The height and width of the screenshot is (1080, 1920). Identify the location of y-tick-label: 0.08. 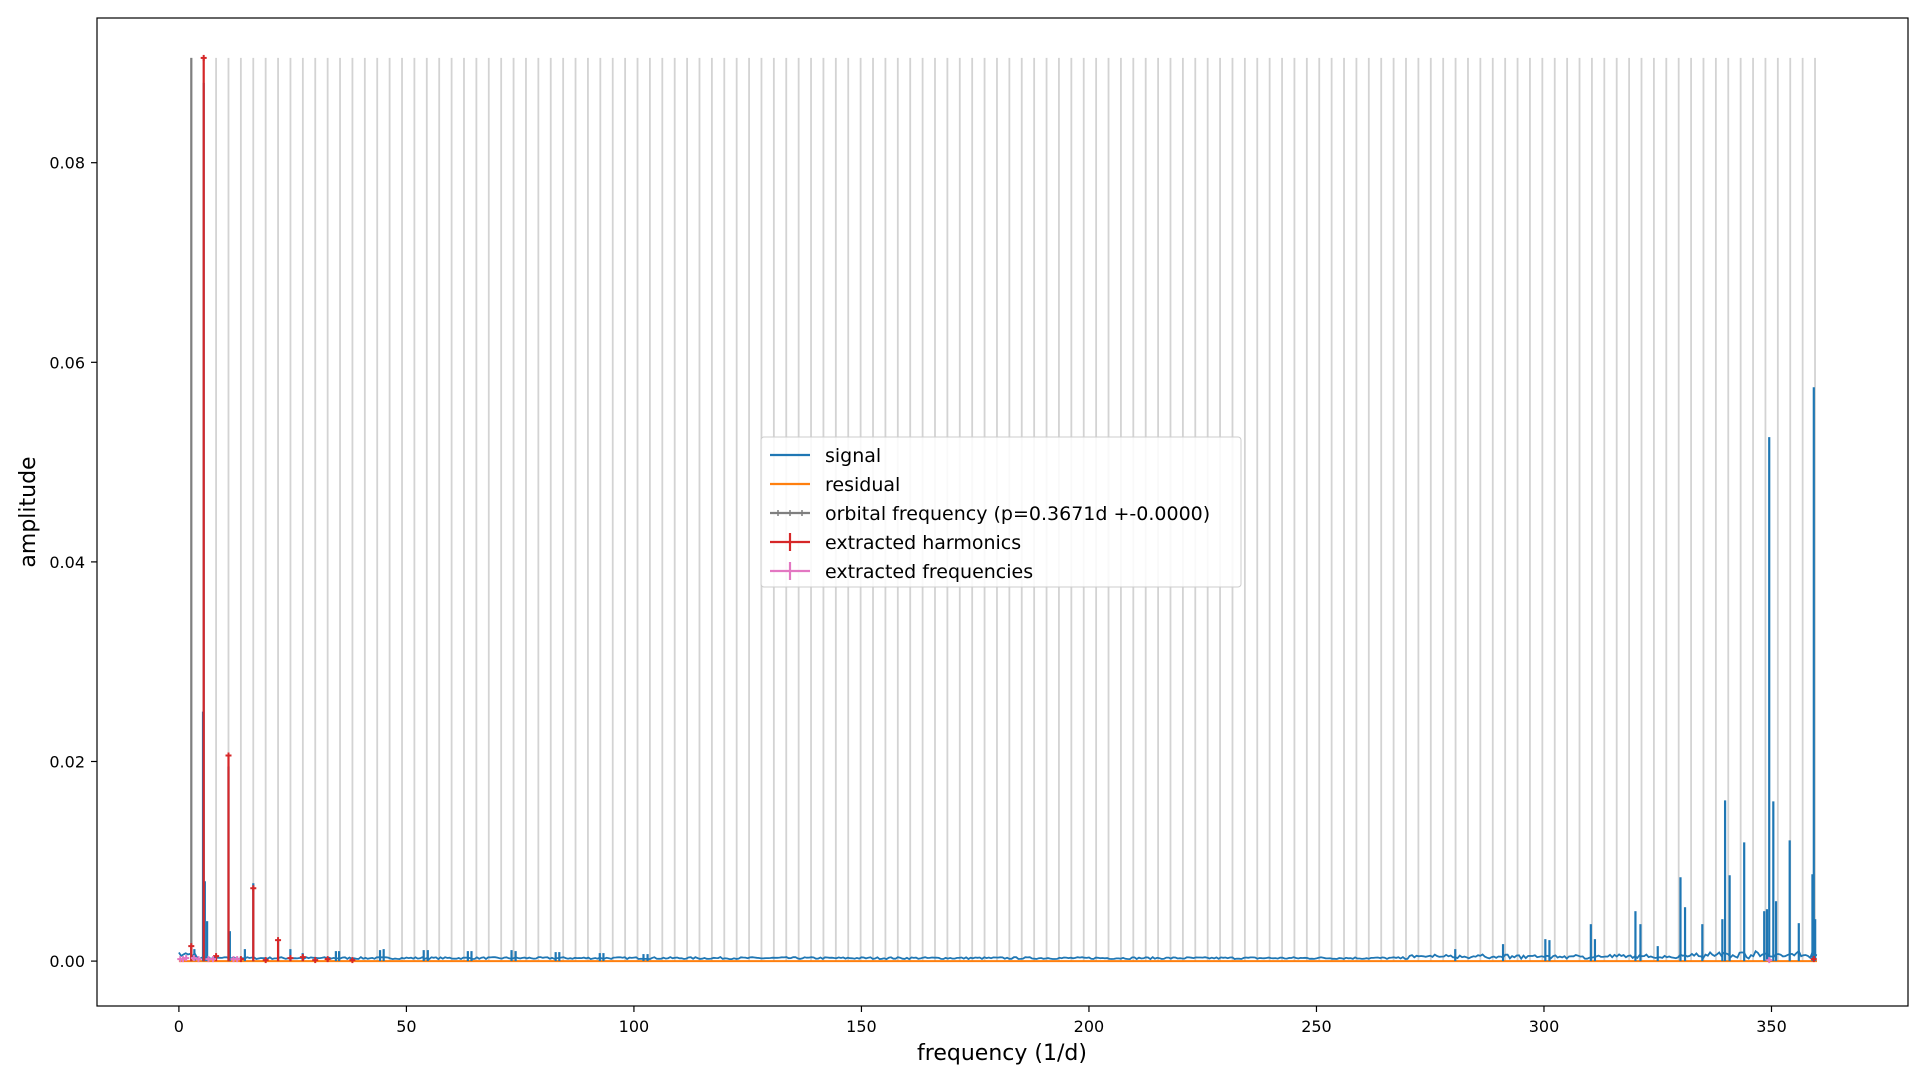
(67, 163).